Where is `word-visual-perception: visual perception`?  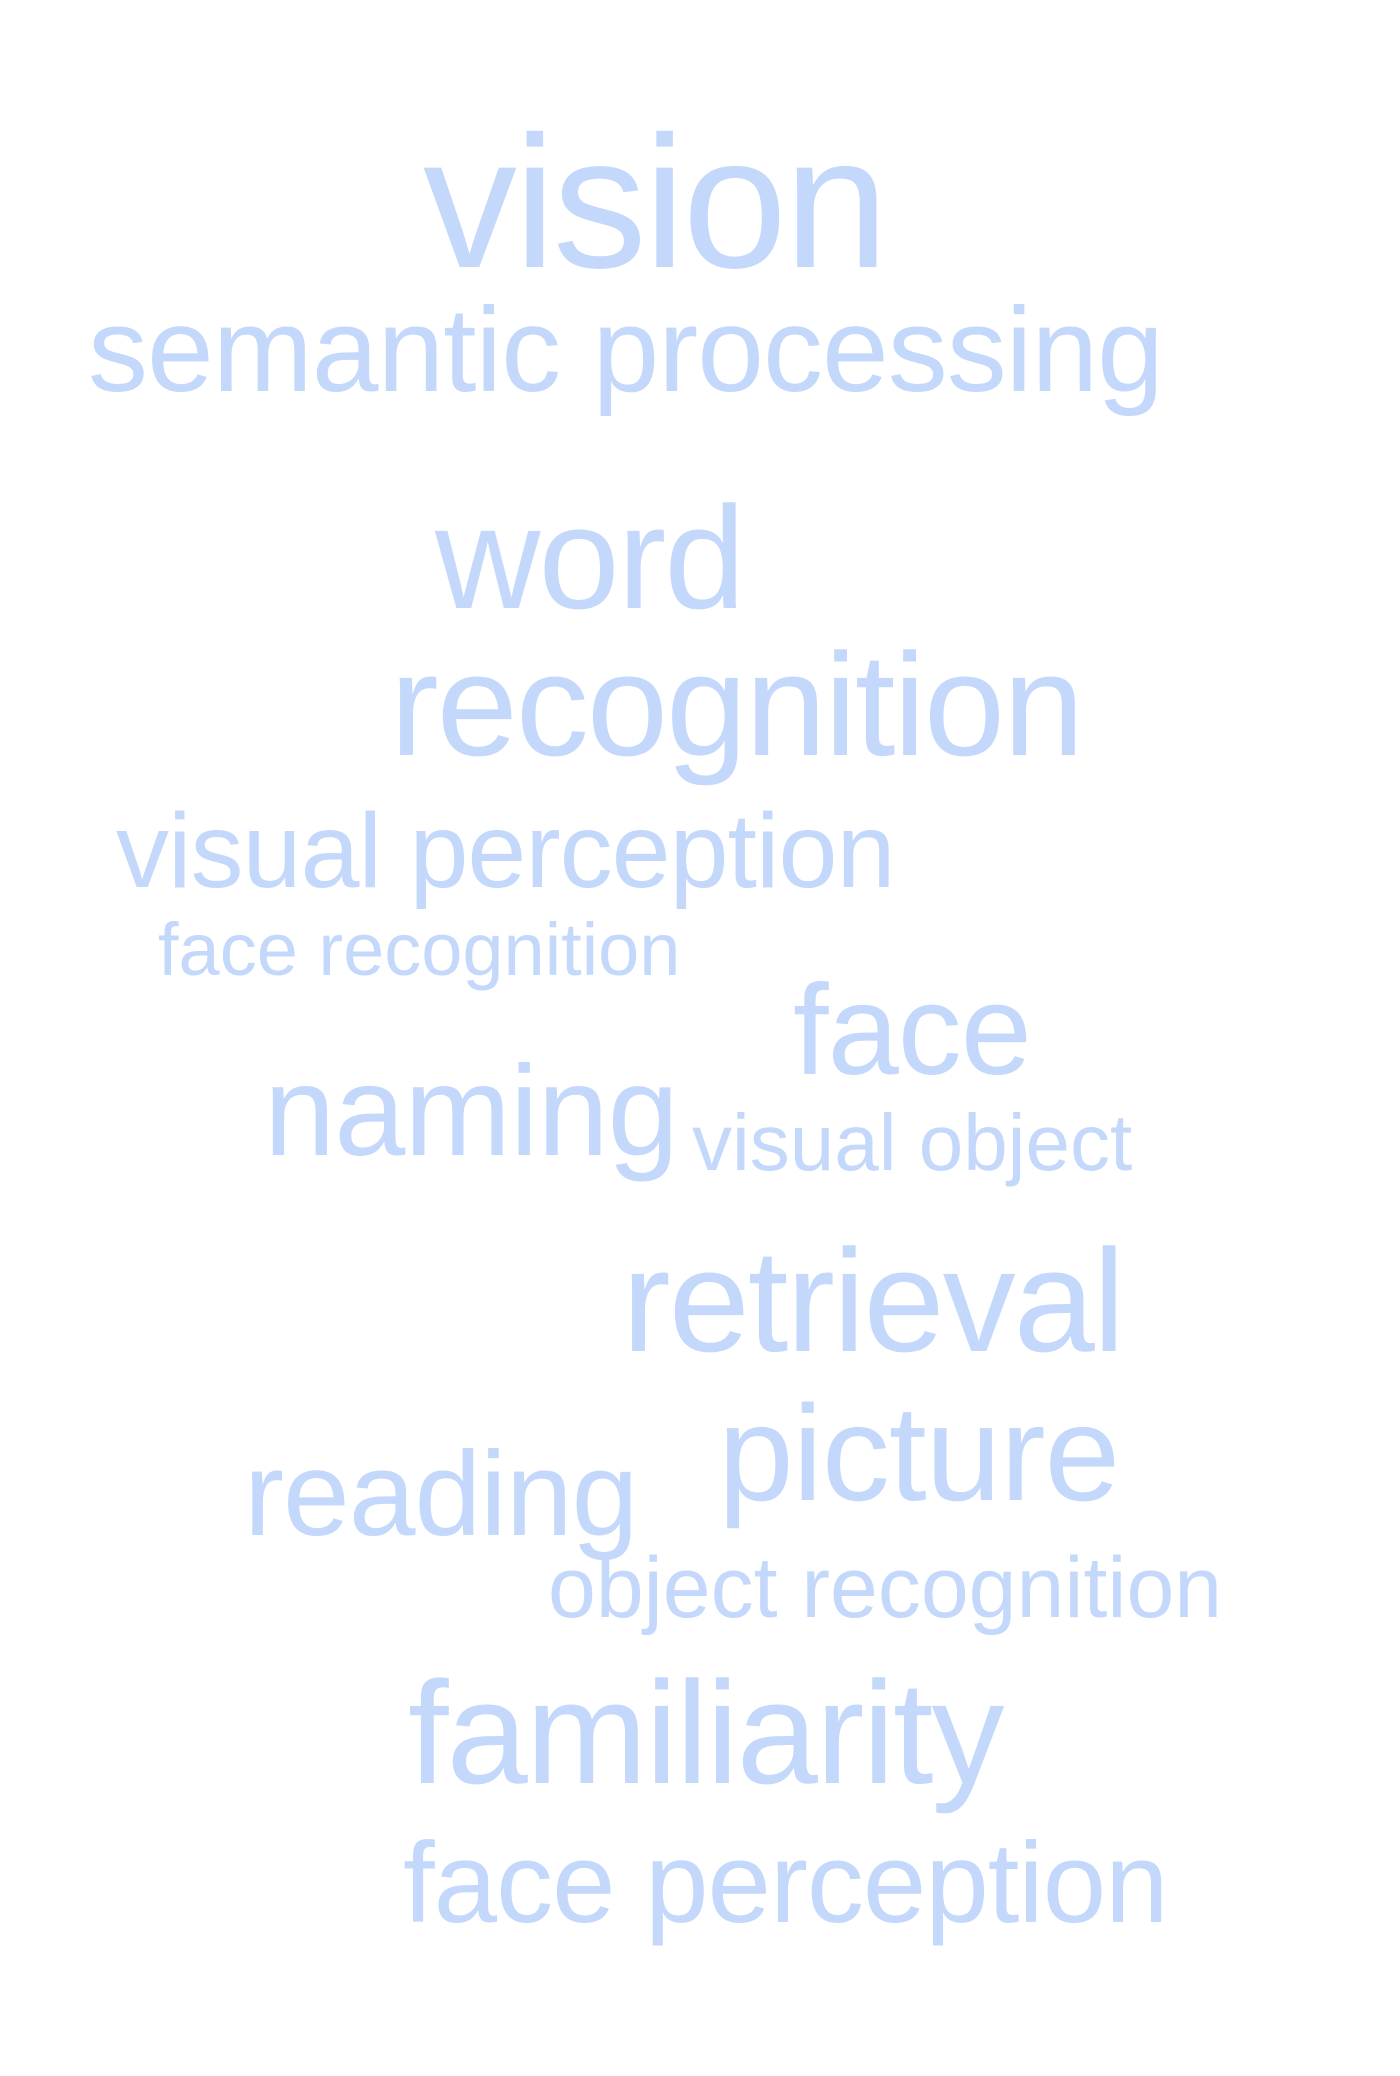 word-visual-perception: visual perception is located at coordinates (505, 851).